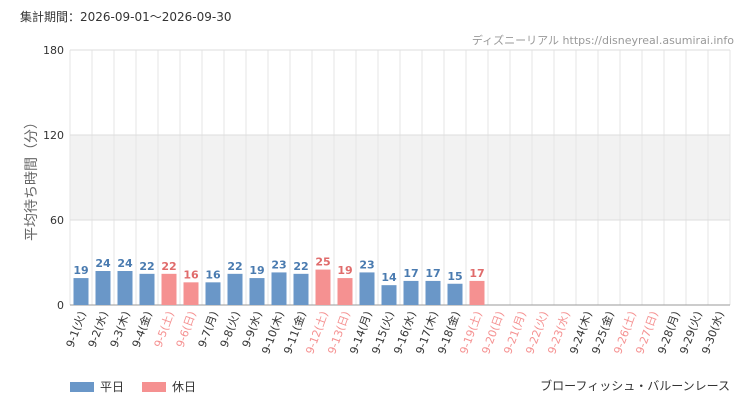  Describe the element at coordinates (53, 135) in the screenshot. I see `y-tick-label: 120` at that location.